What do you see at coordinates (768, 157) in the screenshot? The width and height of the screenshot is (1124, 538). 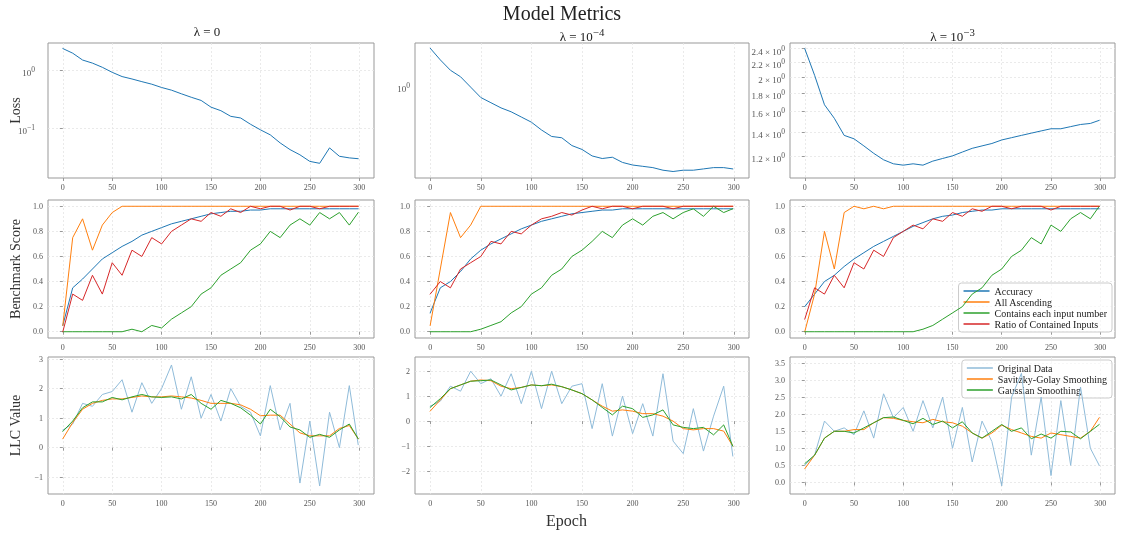 I see `y-tick-label: 1.2 × 10$^{0}$` at bounding box center [768, 157].